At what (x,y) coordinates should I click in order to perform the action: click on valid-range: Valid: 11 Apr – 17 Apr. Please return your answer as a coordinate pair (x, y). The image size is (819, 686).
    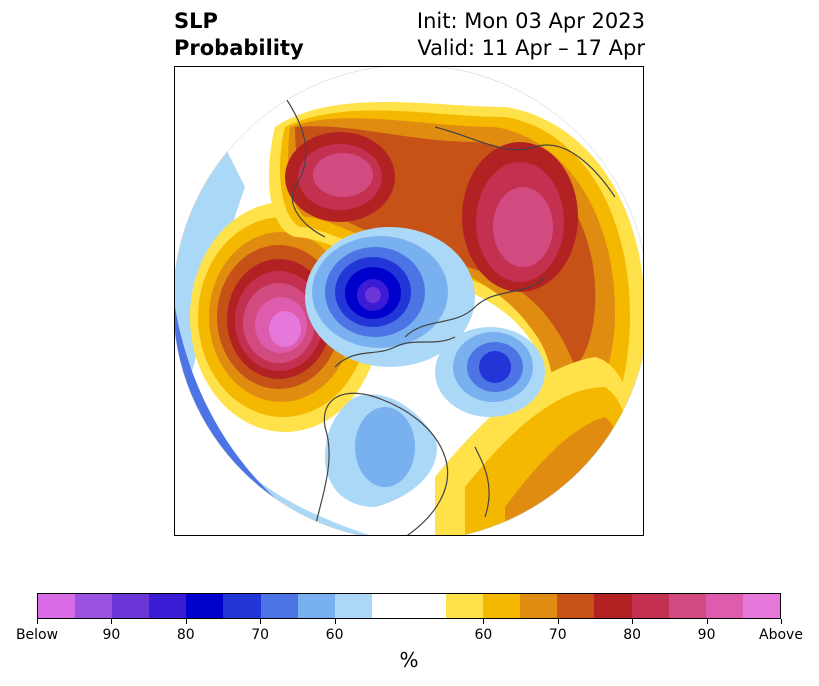
    Looking at the image, I should click on (531, 48).